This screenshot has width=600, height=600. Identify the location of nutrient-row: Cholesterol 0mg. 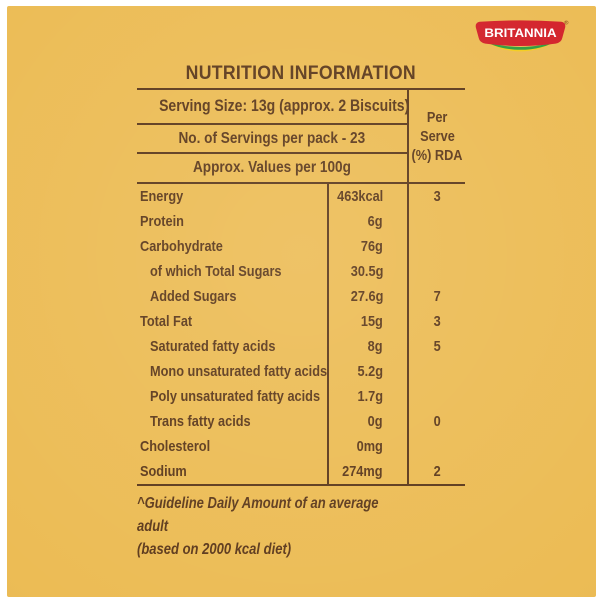
(301, 446).